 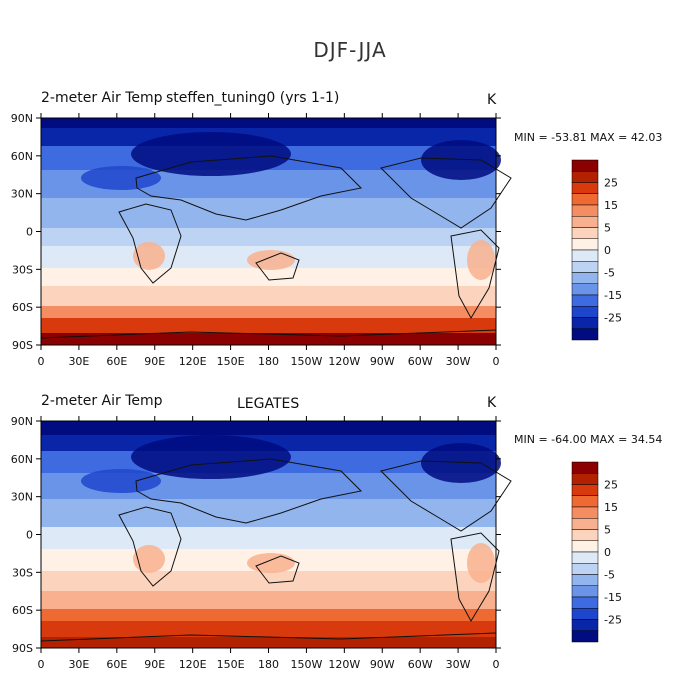 What do you see at coordinates (22, 648) in the screenshot?
I see `lat-tick-label: 90S` at bounding box center [22, 648].